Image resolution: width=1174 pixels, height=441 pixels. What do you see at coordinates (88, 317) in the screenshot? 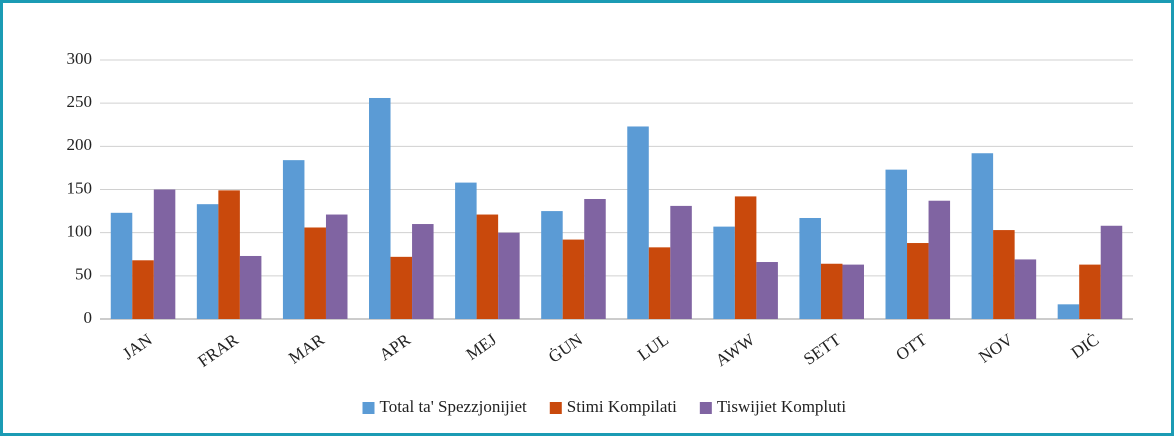
I see `y-tick-label: 0` at bounding box center [88, 317].